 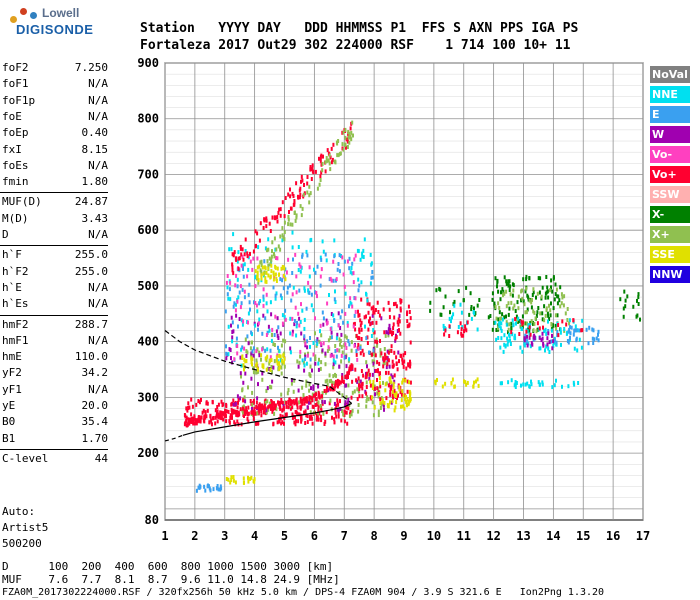 What do you see at coordinates (91, 255) in the screenshot?
I see `param-value: 255.0` at bounding box center [91, 255].